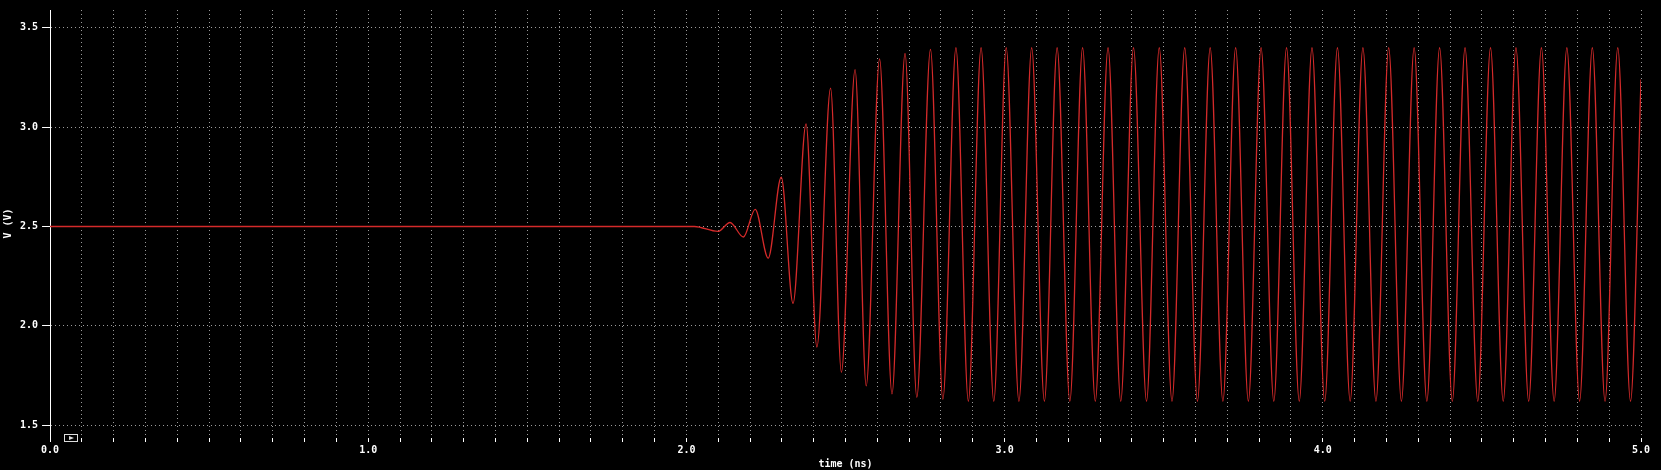 The width and height of the screenshot is (1661, 470). I want to click on x-tick-label: 5.0, so click(1641, 449).